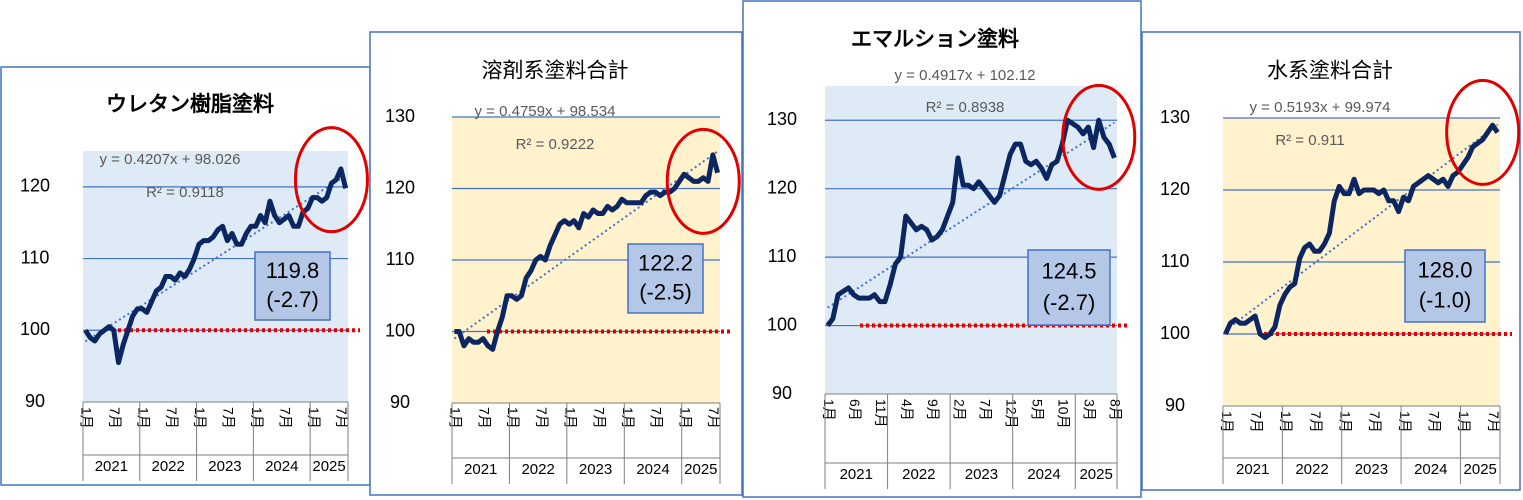  Describe the element at coordinates (555, 144) in the screenshot. I see `r-squared: R² = 0.9222` at that location.